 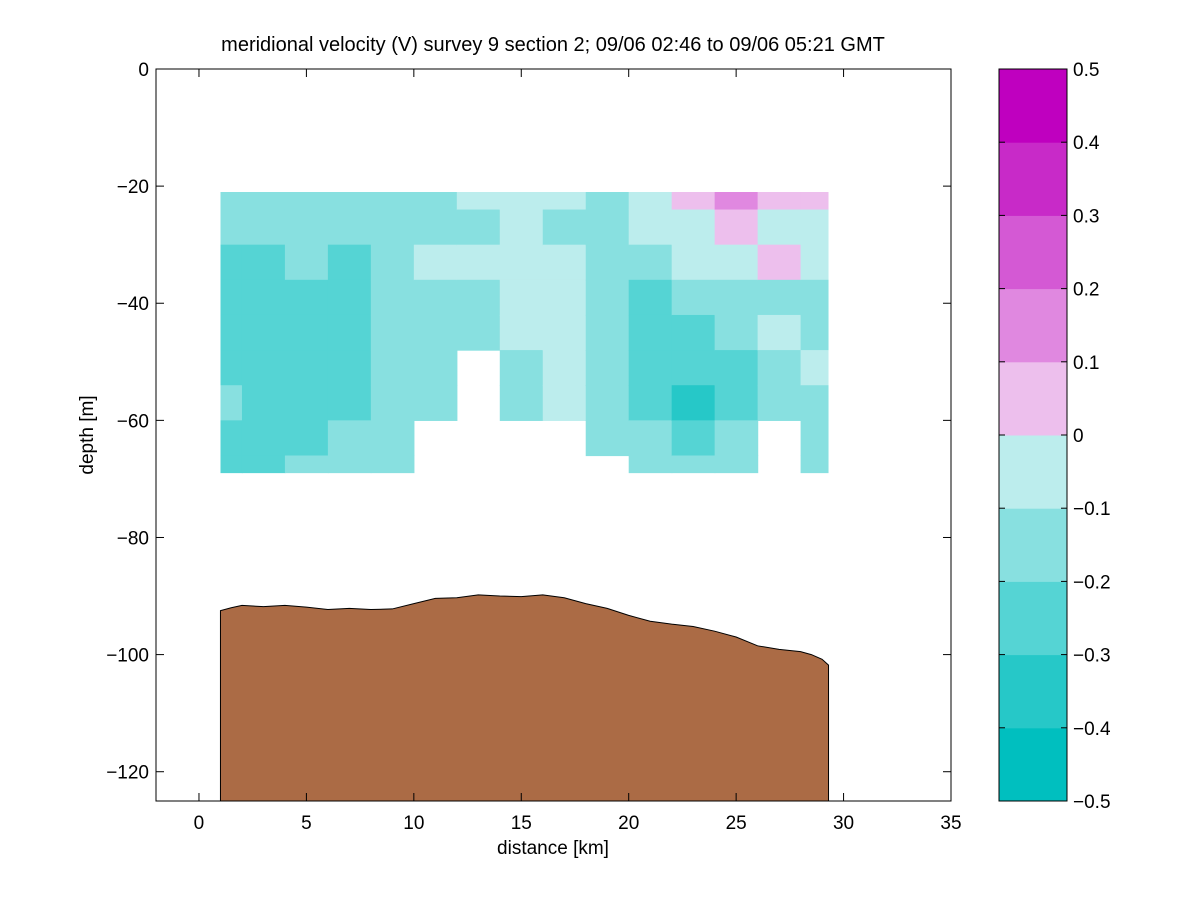 I want to click on colorbar-tick-label: −0.1, so click(x=1092, y=509).